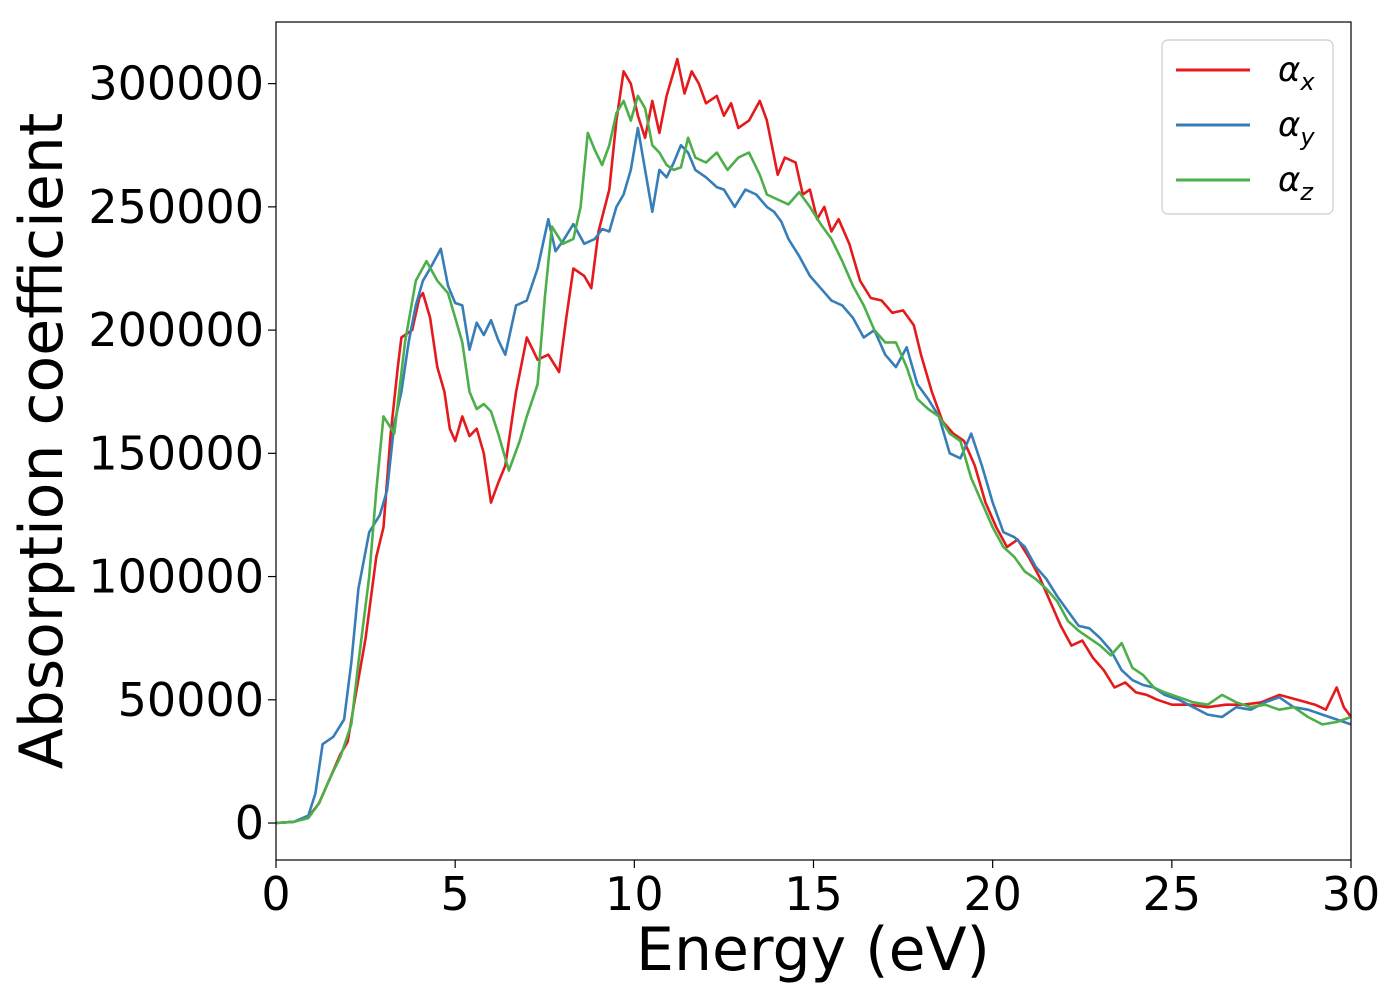 The height and width of the screenshot is (1000, 1400). Describe the element at coordinates (176, 453) in the screenshot. I see `y-tick-label: 150000` at that location.